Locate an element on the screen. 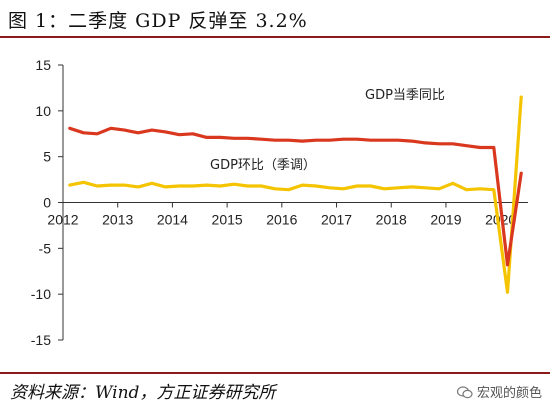  x-tick-label: 2017 is located at coordinates (336, 220).